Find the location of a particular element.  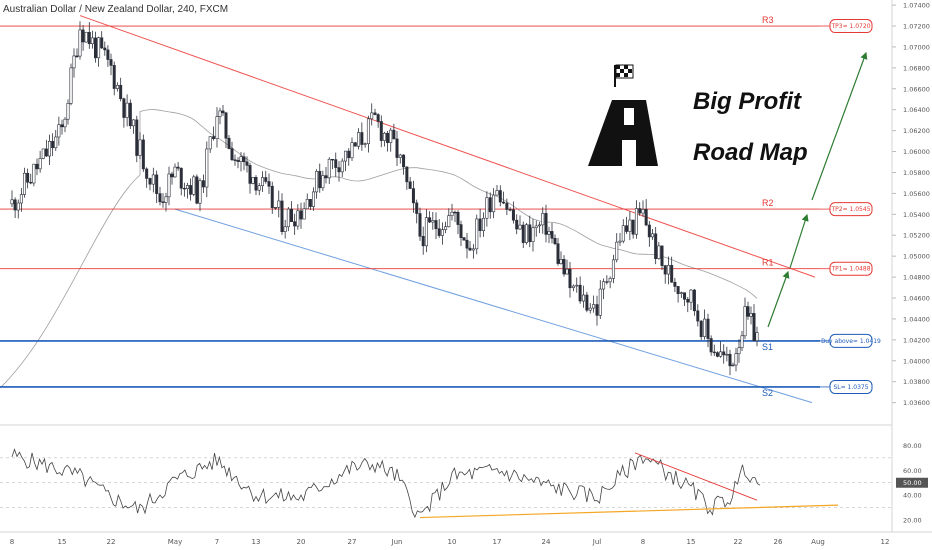

level-name-s2: S2 is located at coordinates (767, 393).